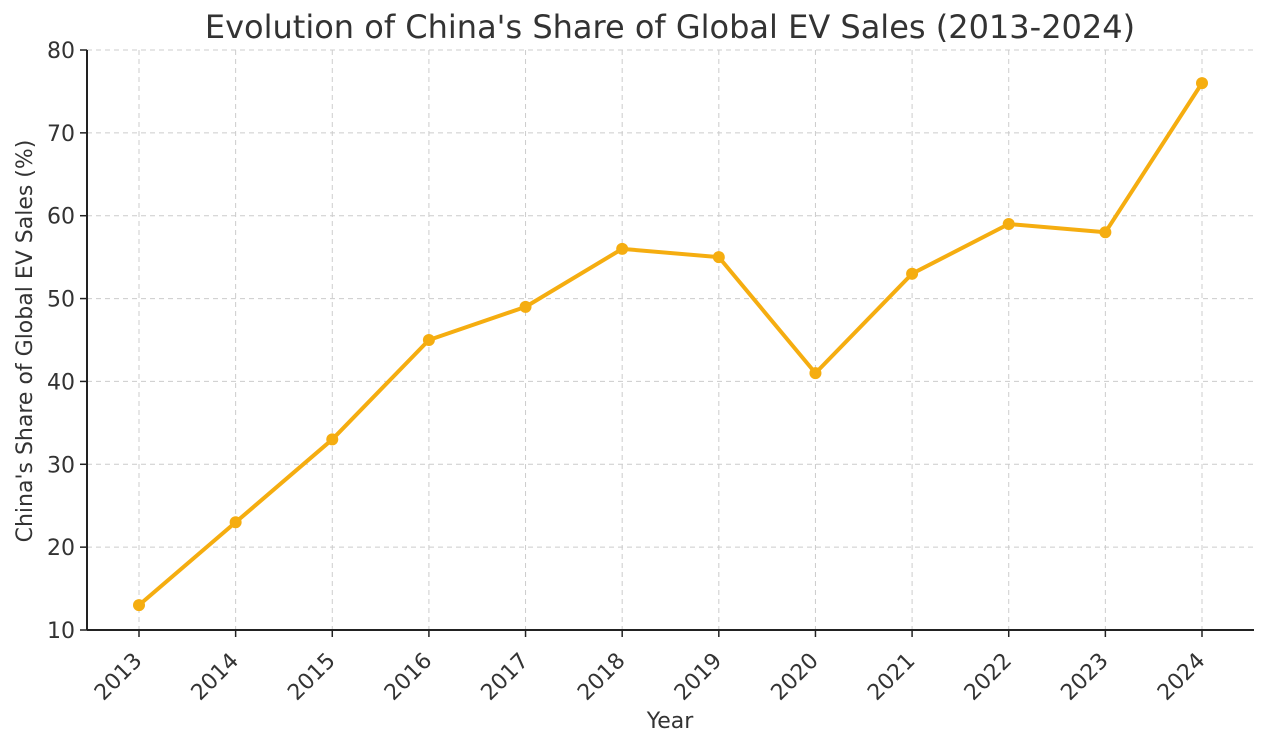 Image resolution: width=1266 pixels, height=751 pixels. Describe the element at coordinates (139, 605) in the screenshot. I see `data-point-2013` at that location.